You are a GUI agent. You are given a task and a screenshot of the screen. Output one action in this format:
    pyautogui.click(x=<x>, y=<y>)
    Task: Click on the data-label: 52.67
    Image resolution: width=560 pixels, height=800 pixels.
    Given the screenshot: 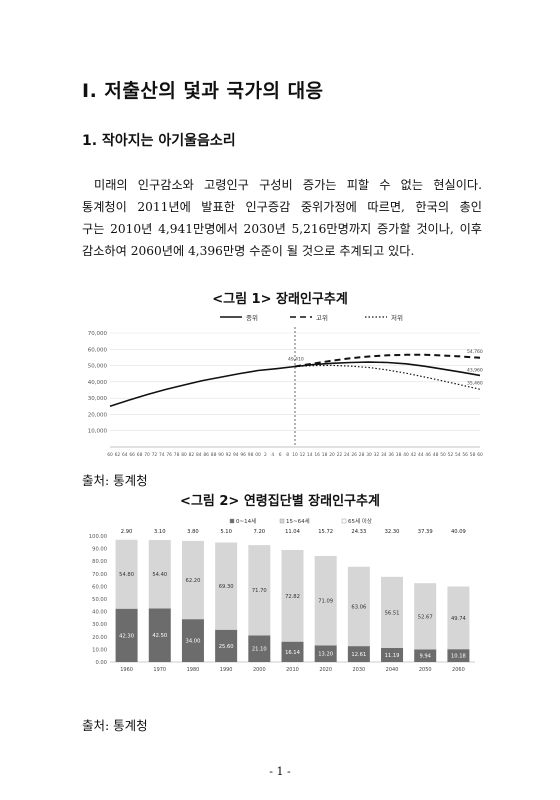 What is the action you would take?
    pyautogui.click(x=425, y=617)
    